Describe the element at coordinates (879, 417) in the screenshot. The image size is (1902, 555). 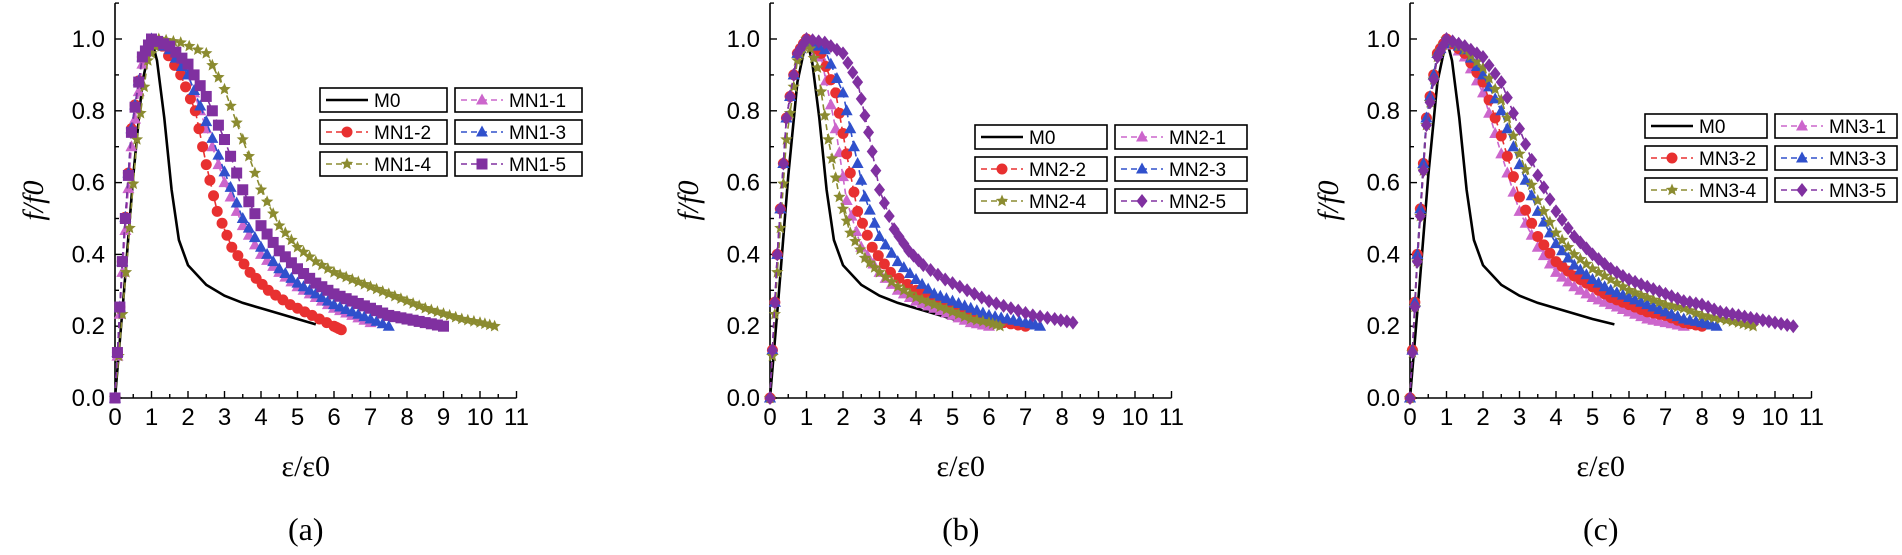
I see `x-tick-label: 3` at that location.